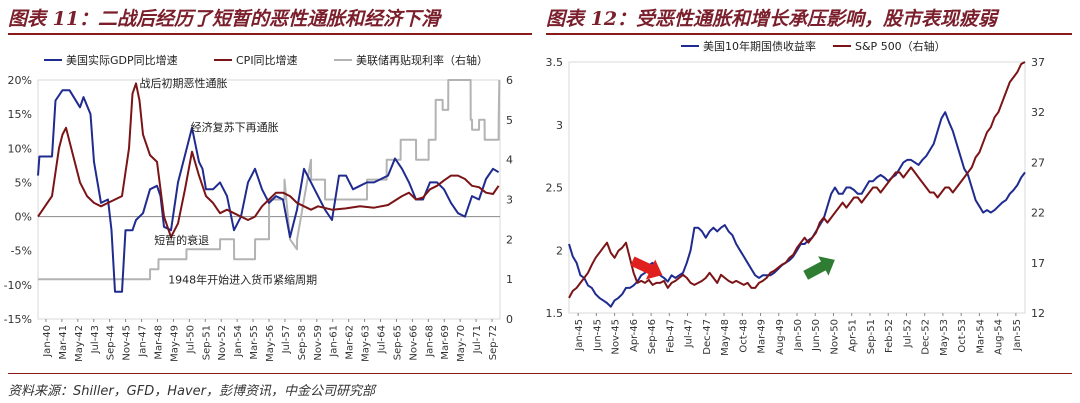 This screenshot has height=403, width=1080. I want to click on x-tick-label: Nov-50, so click(834, 337).